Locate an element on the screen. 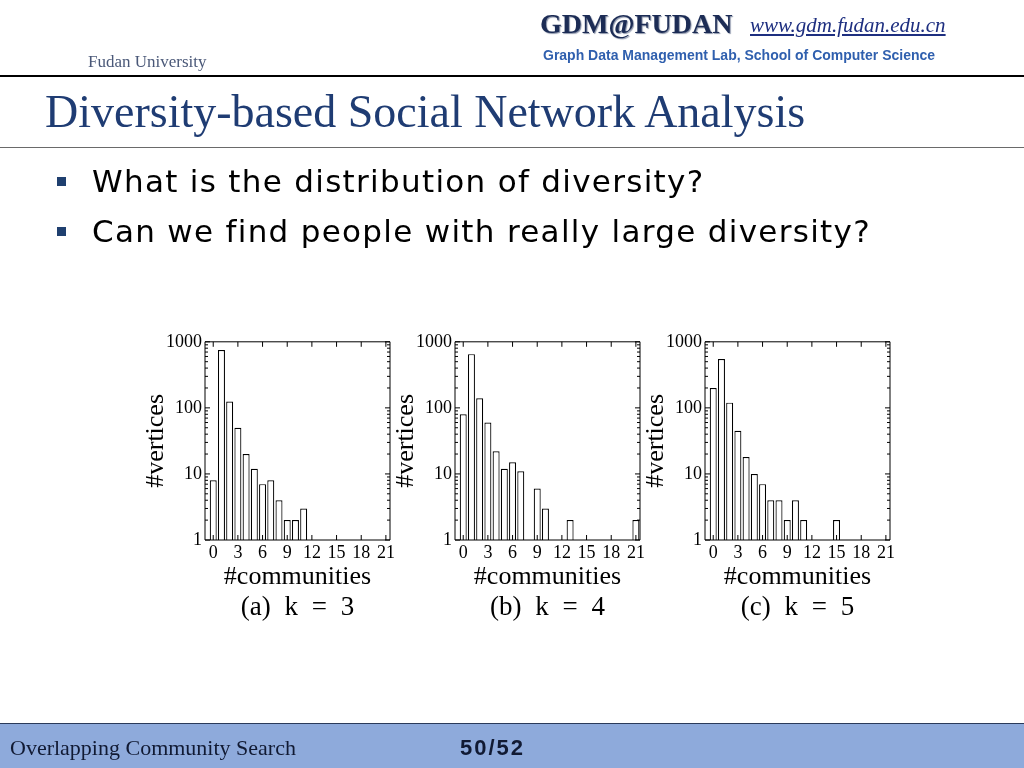  text: GDM@FUDAN is located at coordinates (636, 24).